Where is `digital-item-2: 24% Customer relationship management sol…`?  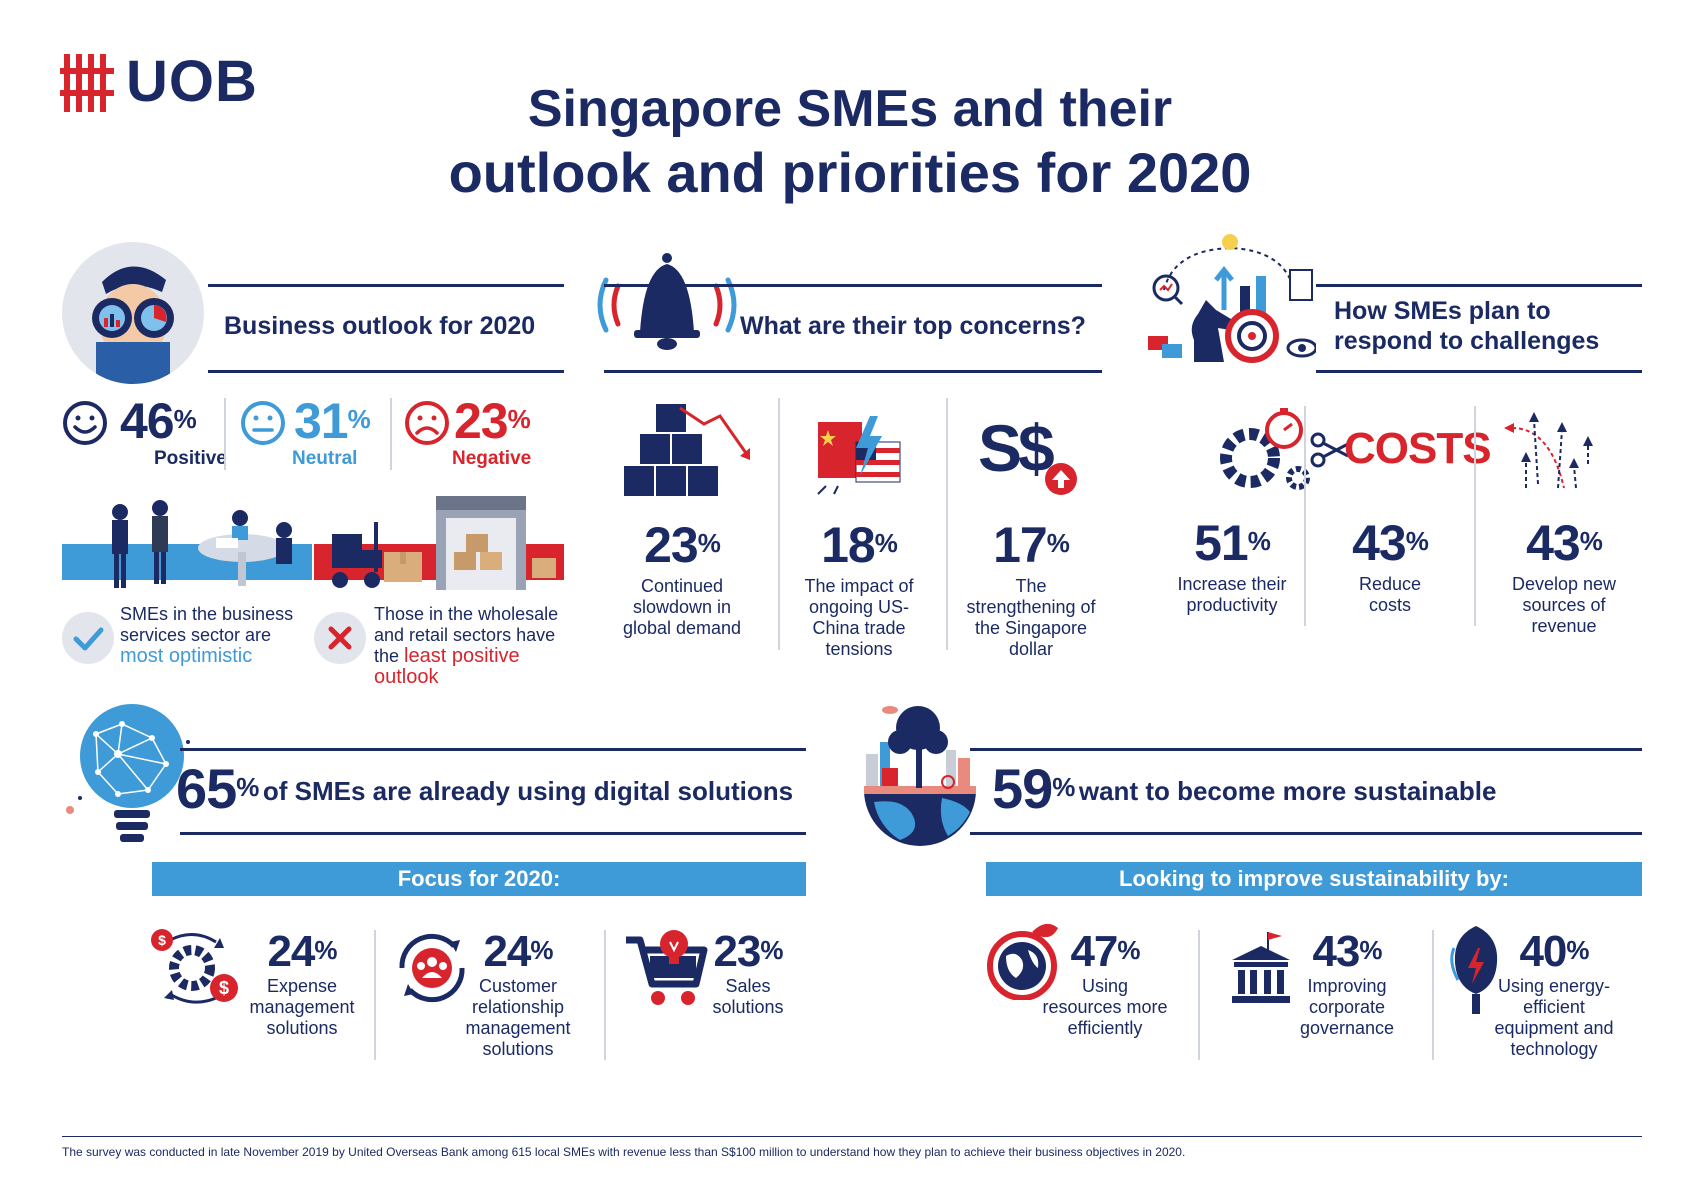
digital-item-2: 24% Customer relationship management sol… is located at coordinates (518, 995).